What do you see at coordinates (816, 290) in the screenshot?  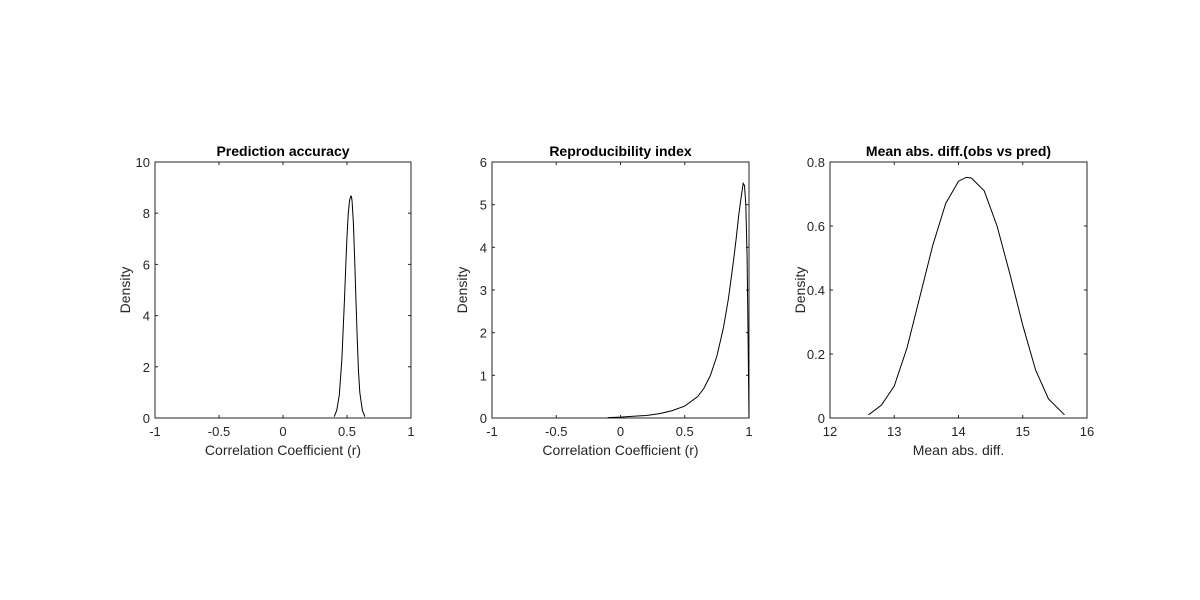 I see `y-tick-label: 0.4` at bounding box center [816, 290].